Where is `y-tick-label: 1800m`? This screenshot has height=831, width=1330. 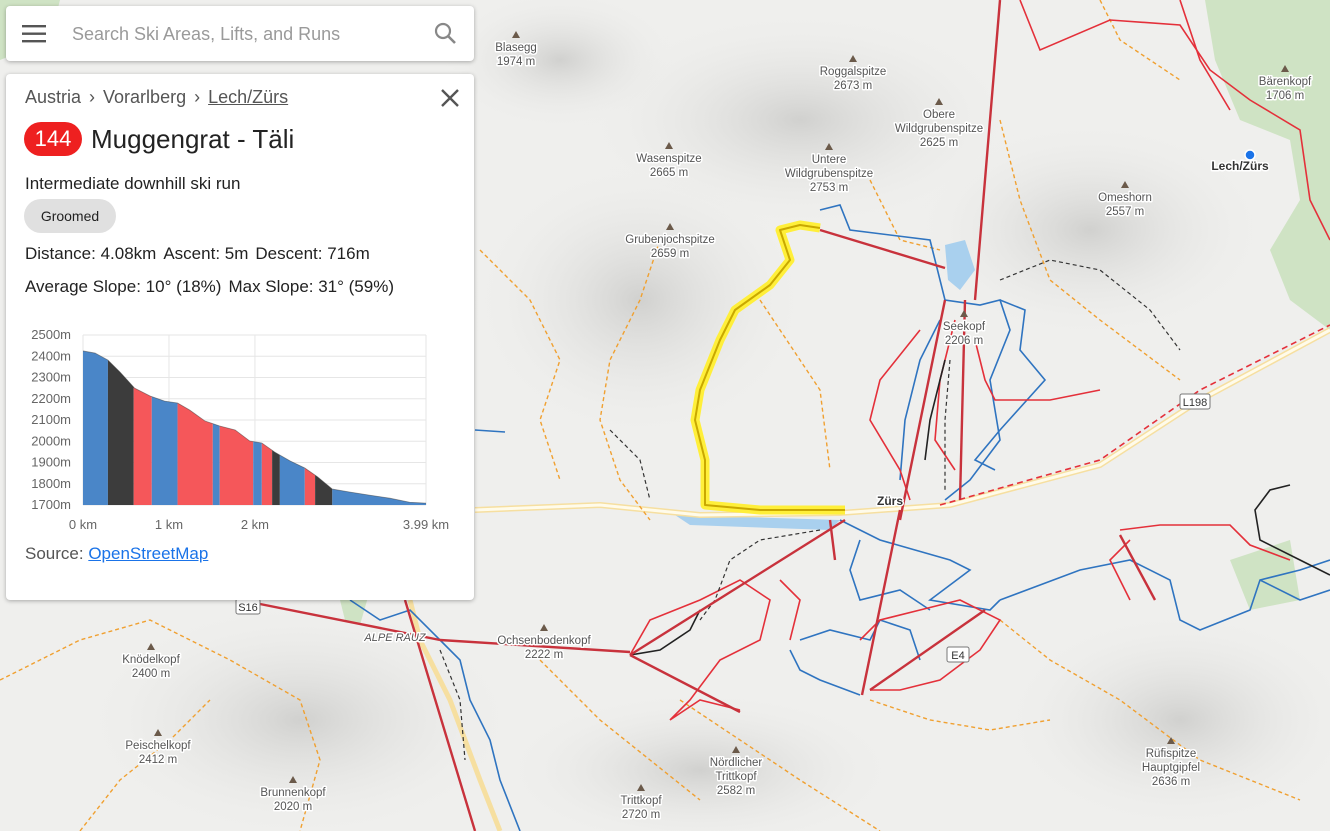
y-tick-label: 1800m is located at coordinates (51, 483).